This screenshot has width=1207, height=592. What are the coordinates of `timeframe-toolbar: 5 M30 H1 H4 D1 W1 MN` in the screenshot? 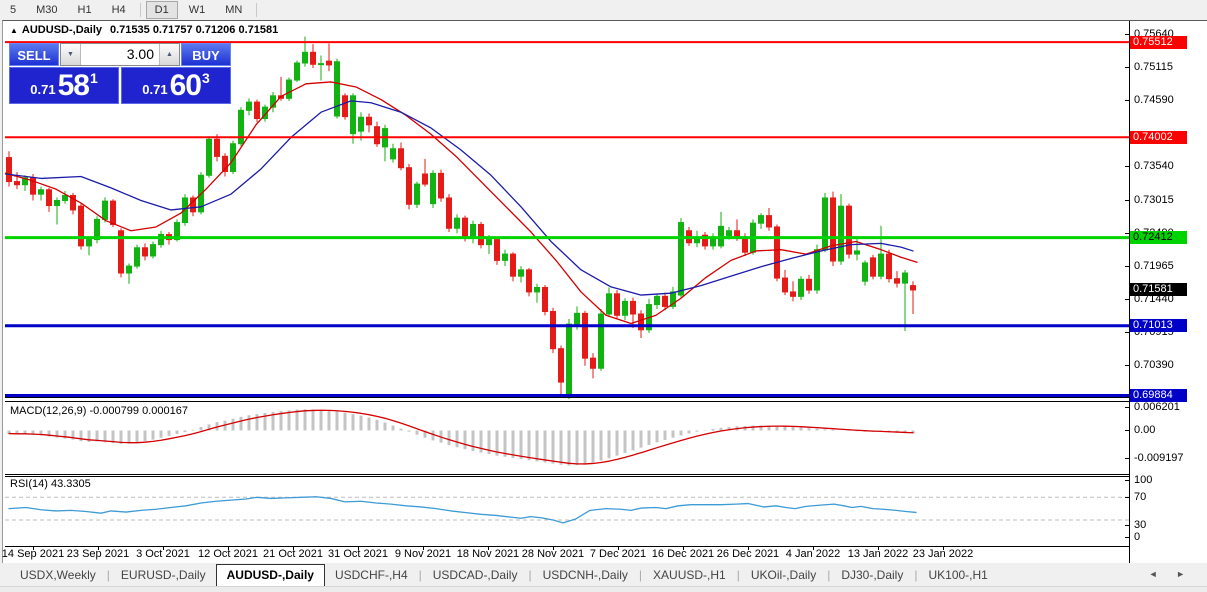 It's located at (603, 10).